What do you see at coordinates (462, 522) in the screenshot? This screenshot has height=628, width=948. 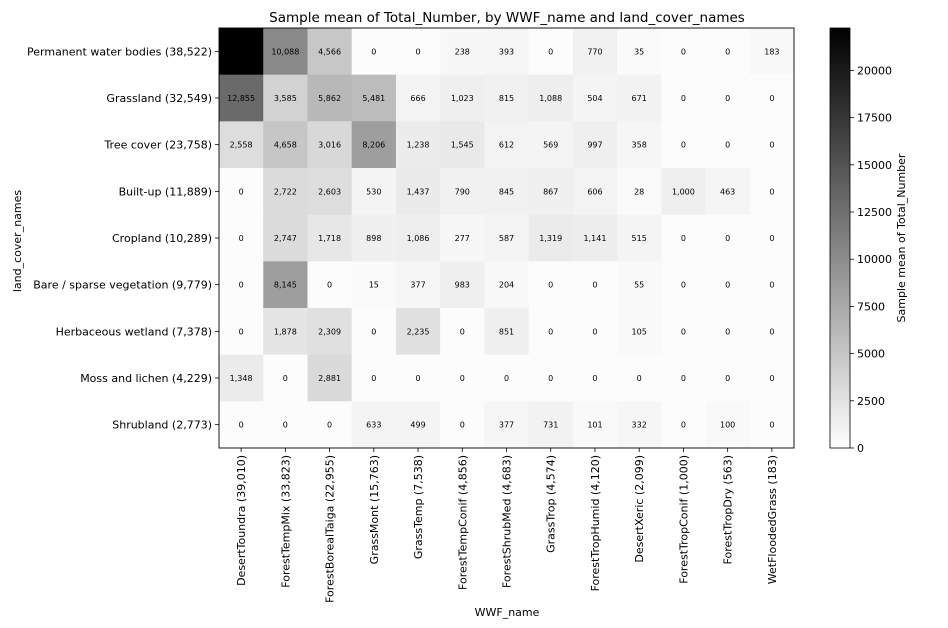 I see `x-tick-label: ForestTempConif (4,856)` at bounding box center [462, 522].